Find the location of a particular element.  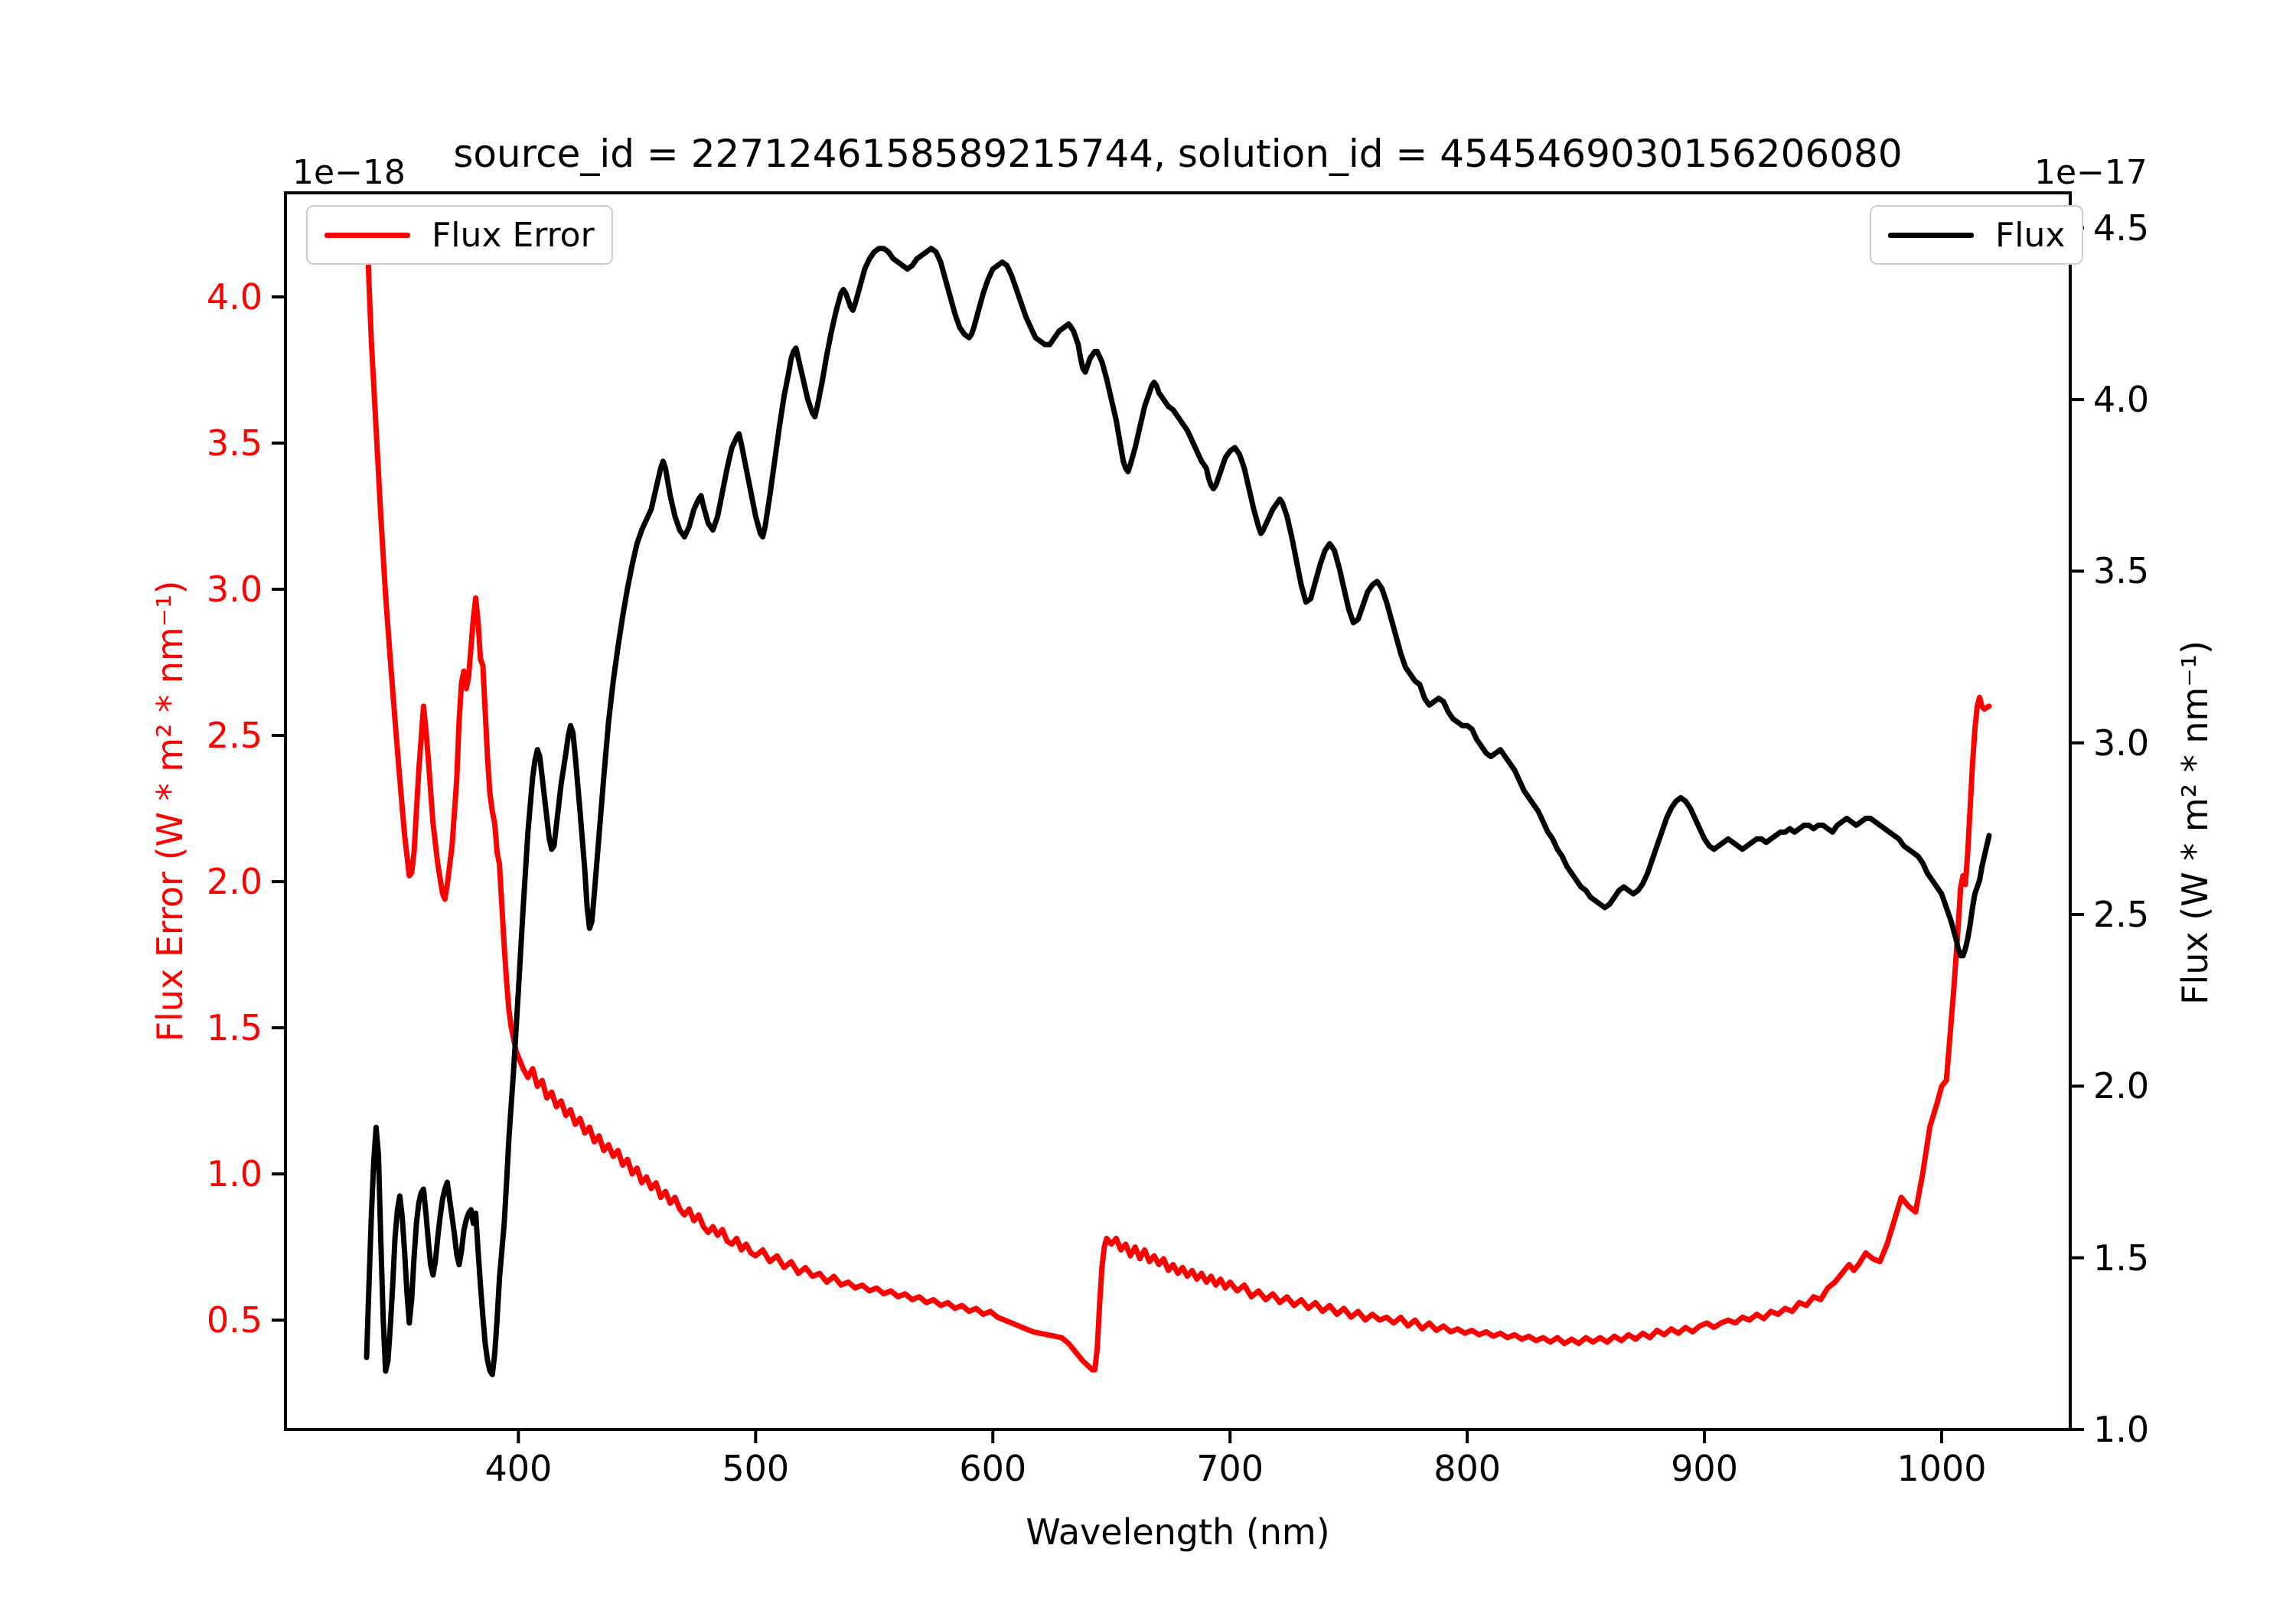

right-tick-label: 4.0 is located at coordinates (2121, 400).